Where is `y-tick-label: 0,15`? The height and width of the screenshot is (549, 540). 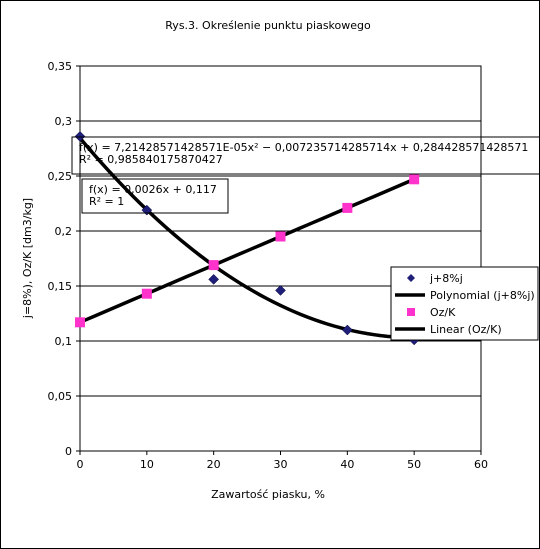
y-tick-label: 0,15 is located at coordinates (60, 286).